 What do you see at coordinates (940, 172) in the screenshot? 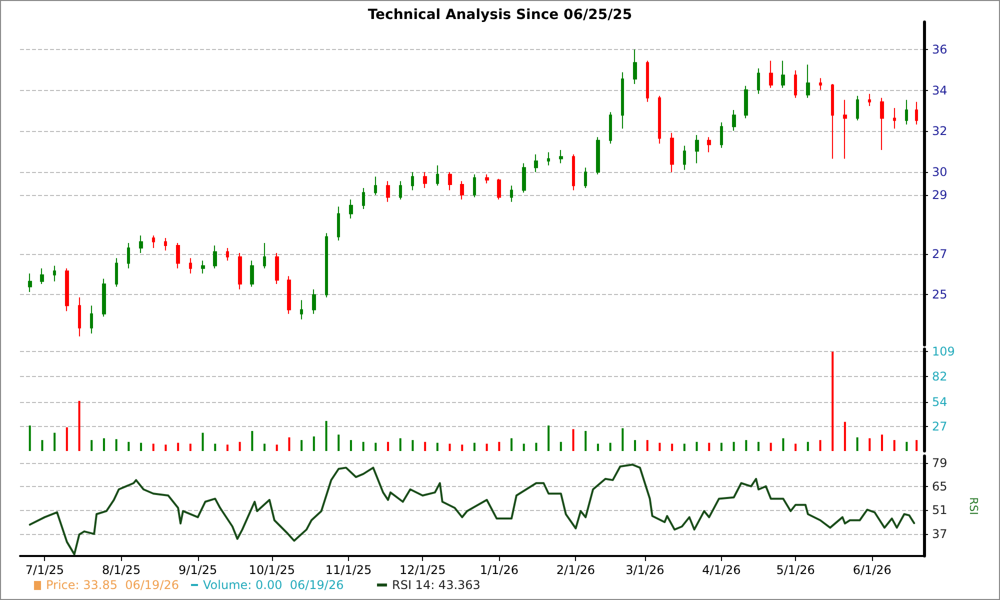
I see `y-tick-label: 30` at bounding box center [940, 172].